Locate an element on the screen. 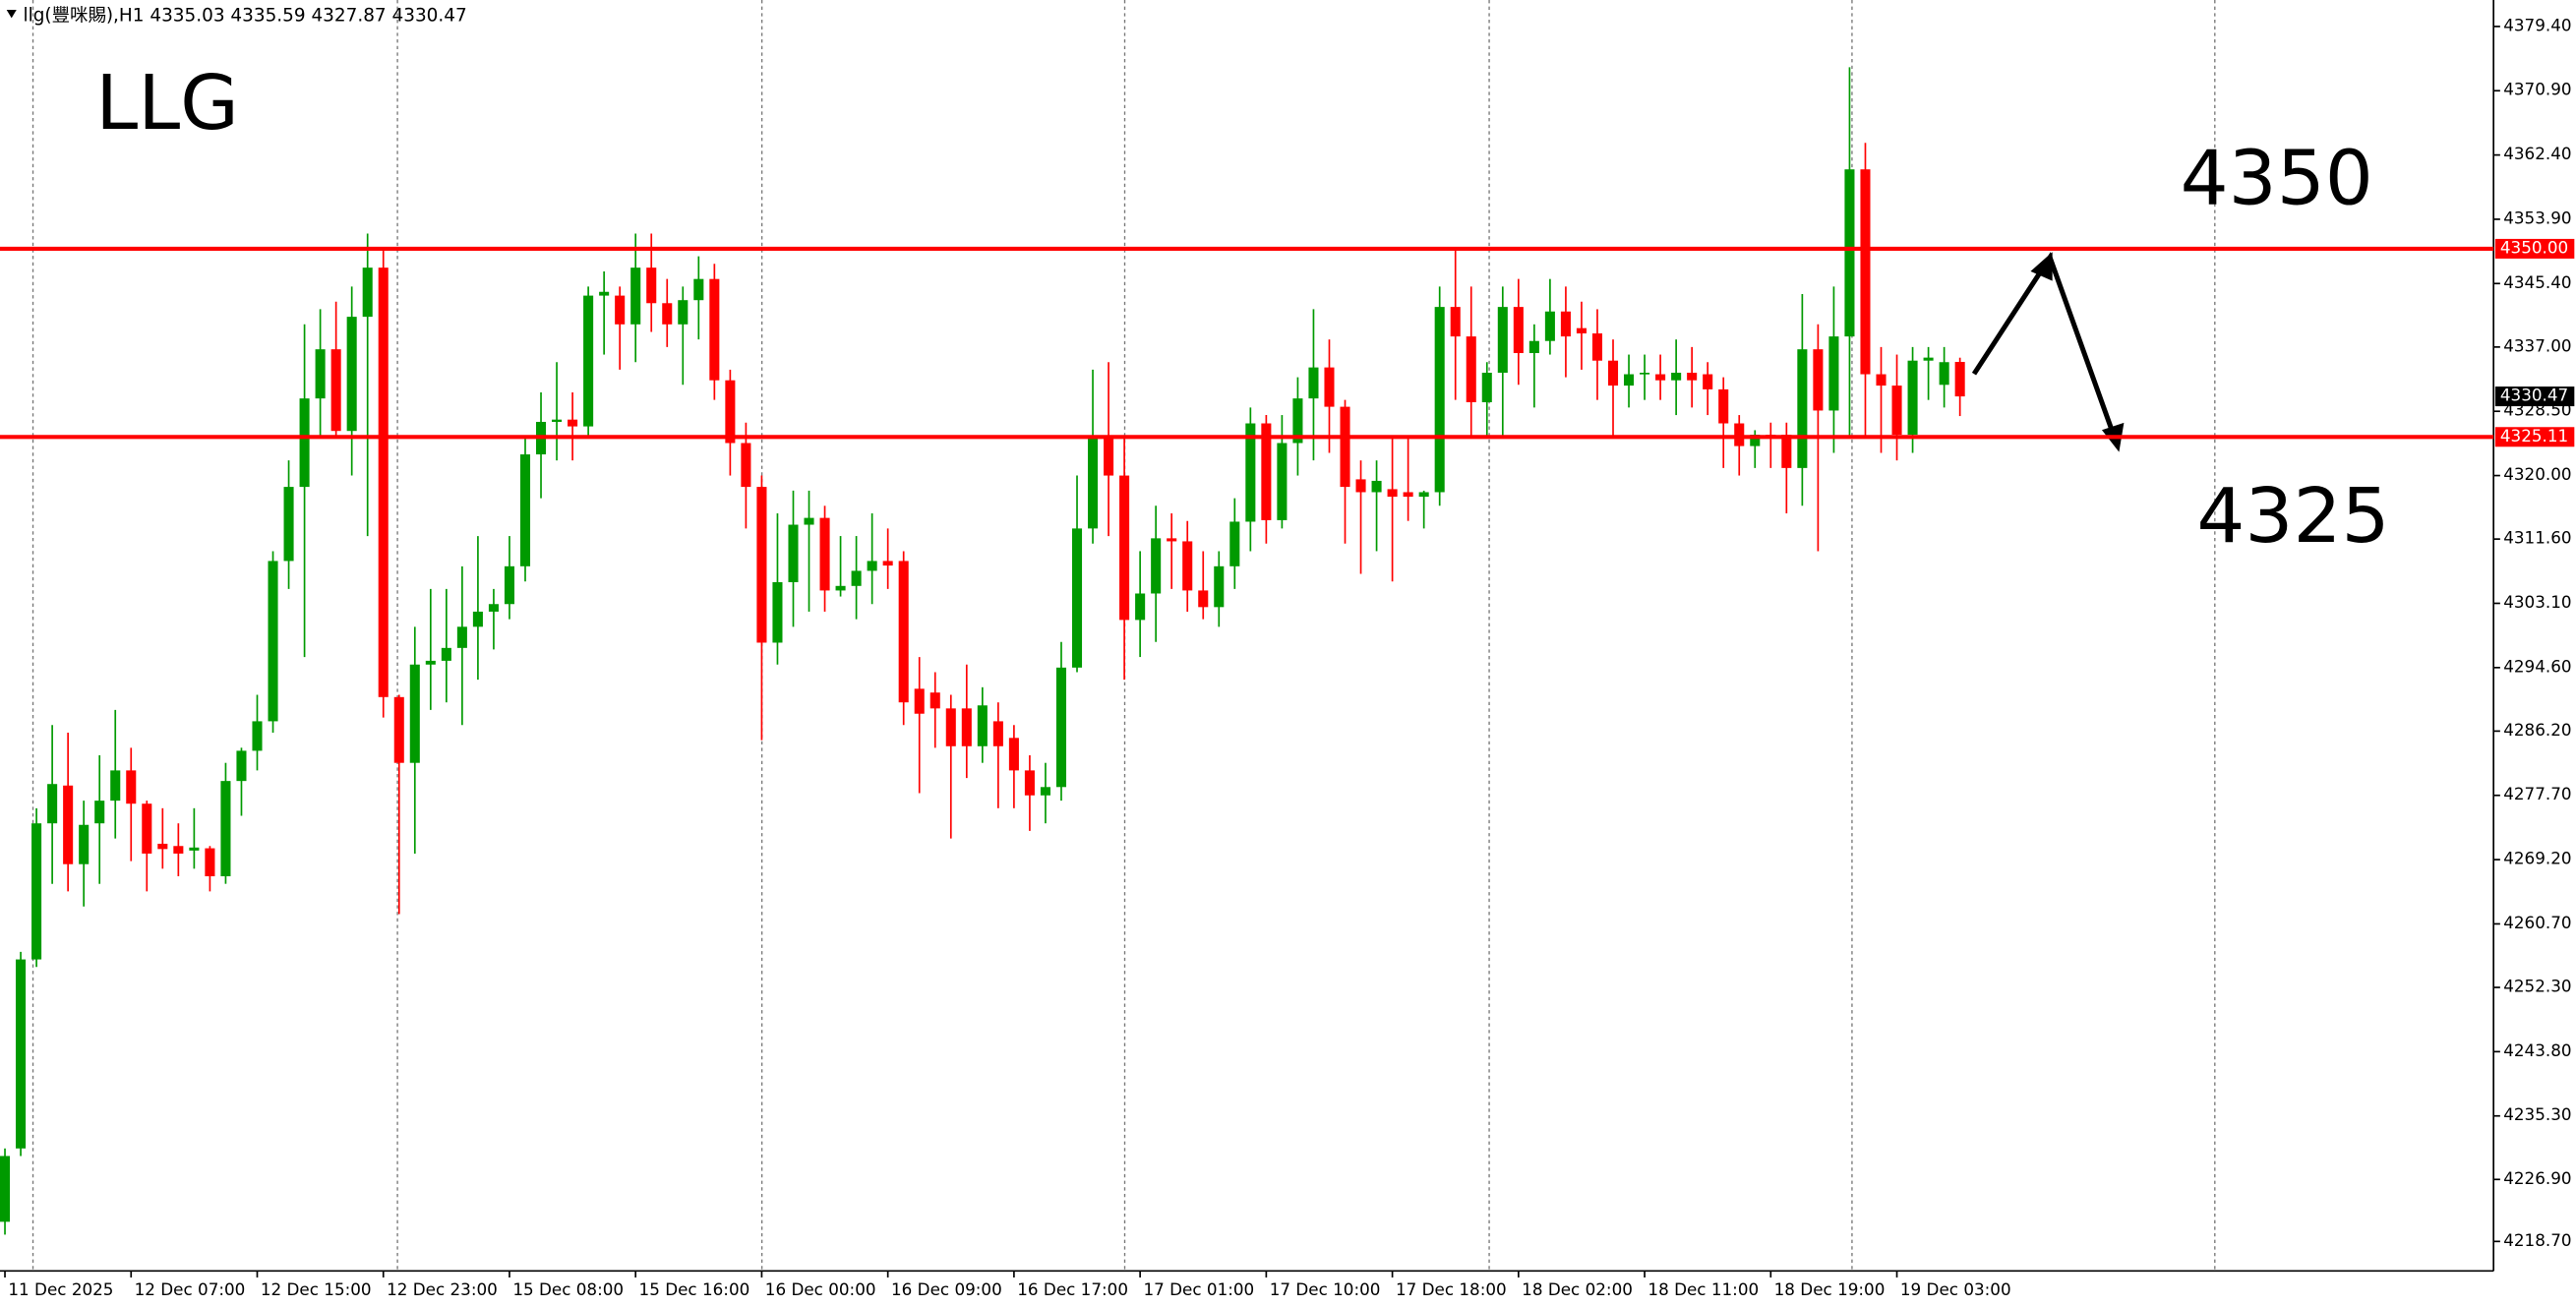 The image size is (2576, 1307). y-tick-label: 4286.20 is located at coordinates (2537, 730).